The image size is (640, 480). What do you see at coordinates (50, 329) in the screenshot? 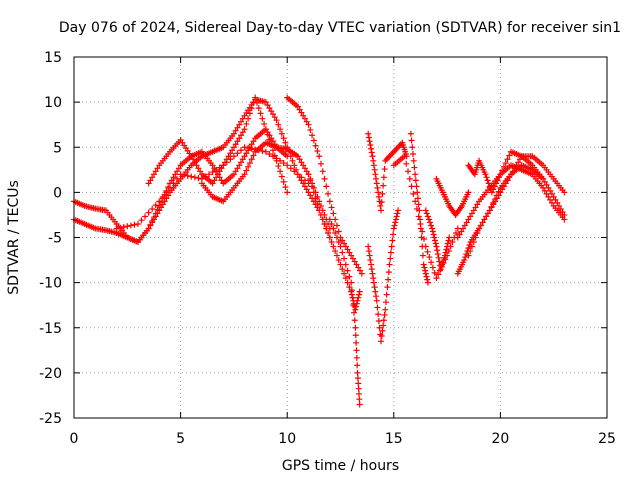
I see `y-tick-label: -15` at bounding box center [50, 329].